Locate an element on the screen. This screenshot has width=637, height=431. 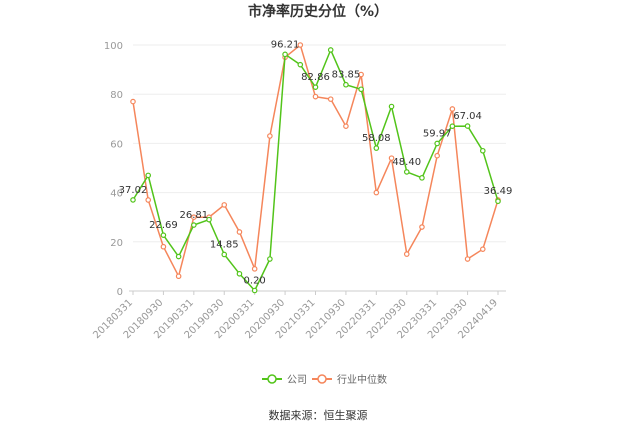
legend: 公司 行业中位数 is located at coordinates (324, 379).